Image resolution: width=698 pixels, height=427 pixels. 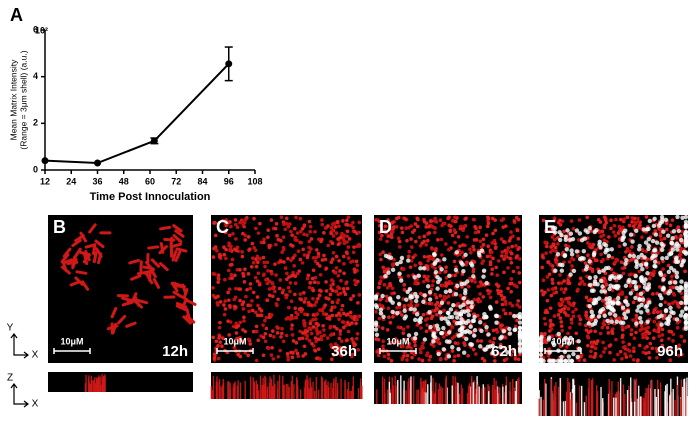 What do you see at coordinates (120, 382) in the screenshot?
I see `side-view` at bounding box center [120, 382].